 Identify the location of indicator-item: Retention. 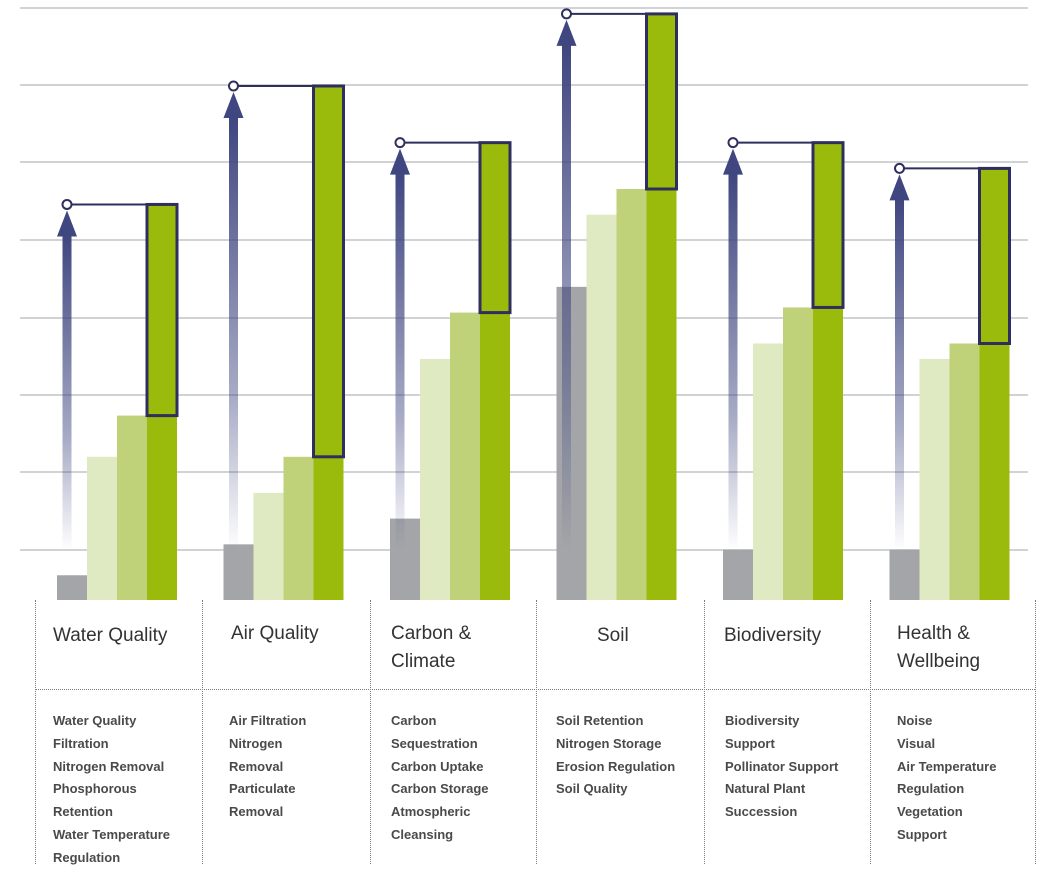
(83, 812).